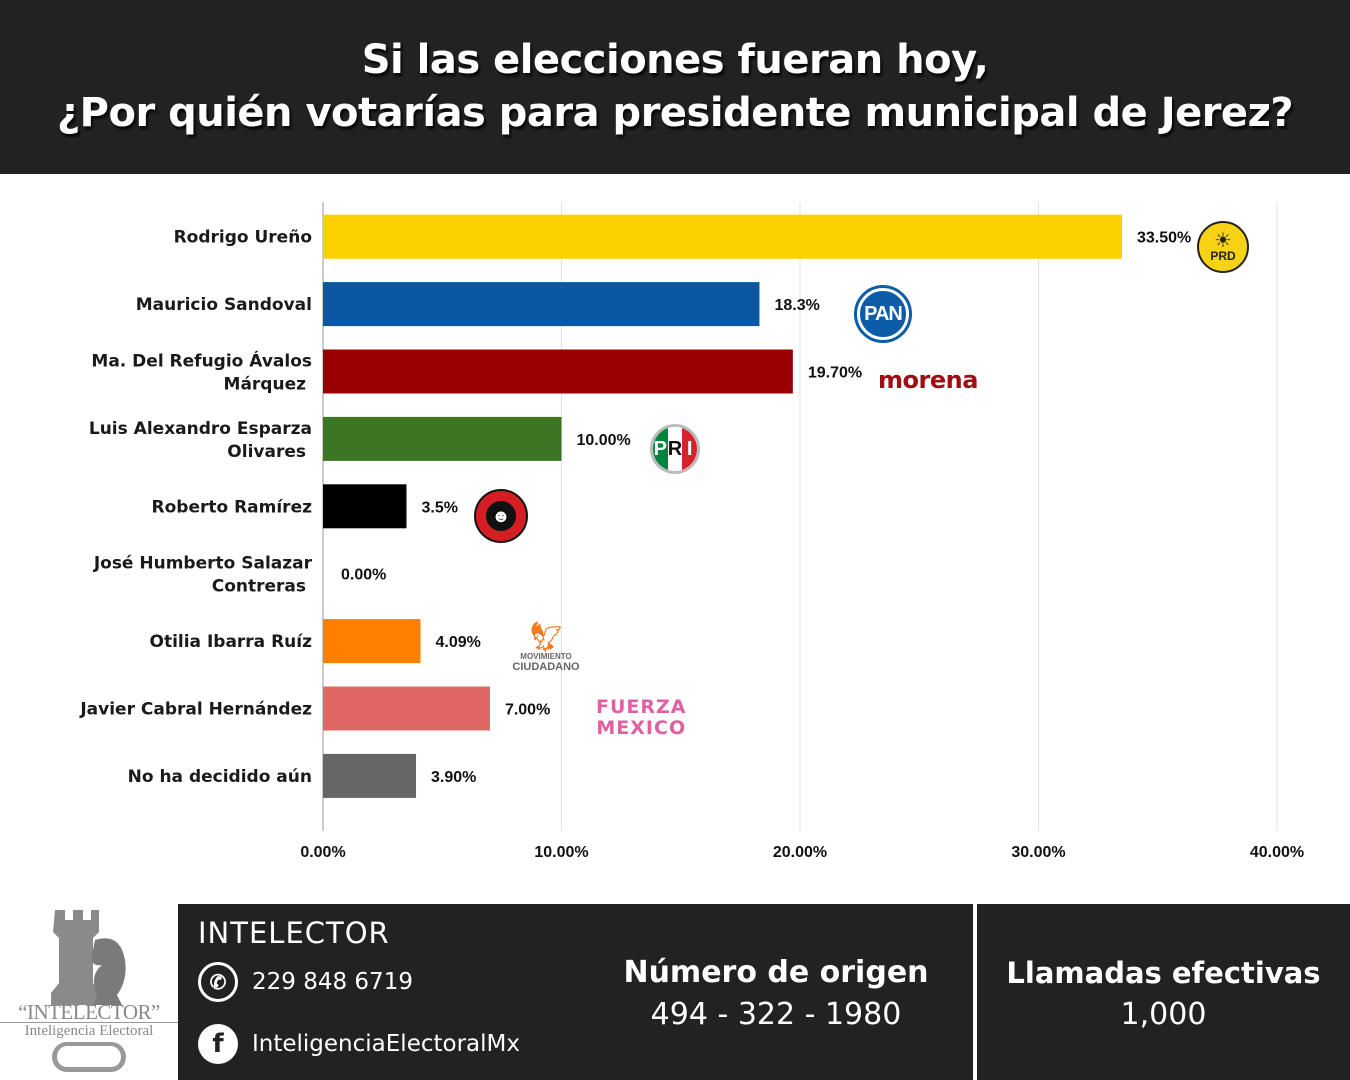 The height and width of the screenshot is (1080, 1350). Describe the element at coordinates (641, 728) in the screenshot. I see `fm-line-2: MEXICO` at that location.